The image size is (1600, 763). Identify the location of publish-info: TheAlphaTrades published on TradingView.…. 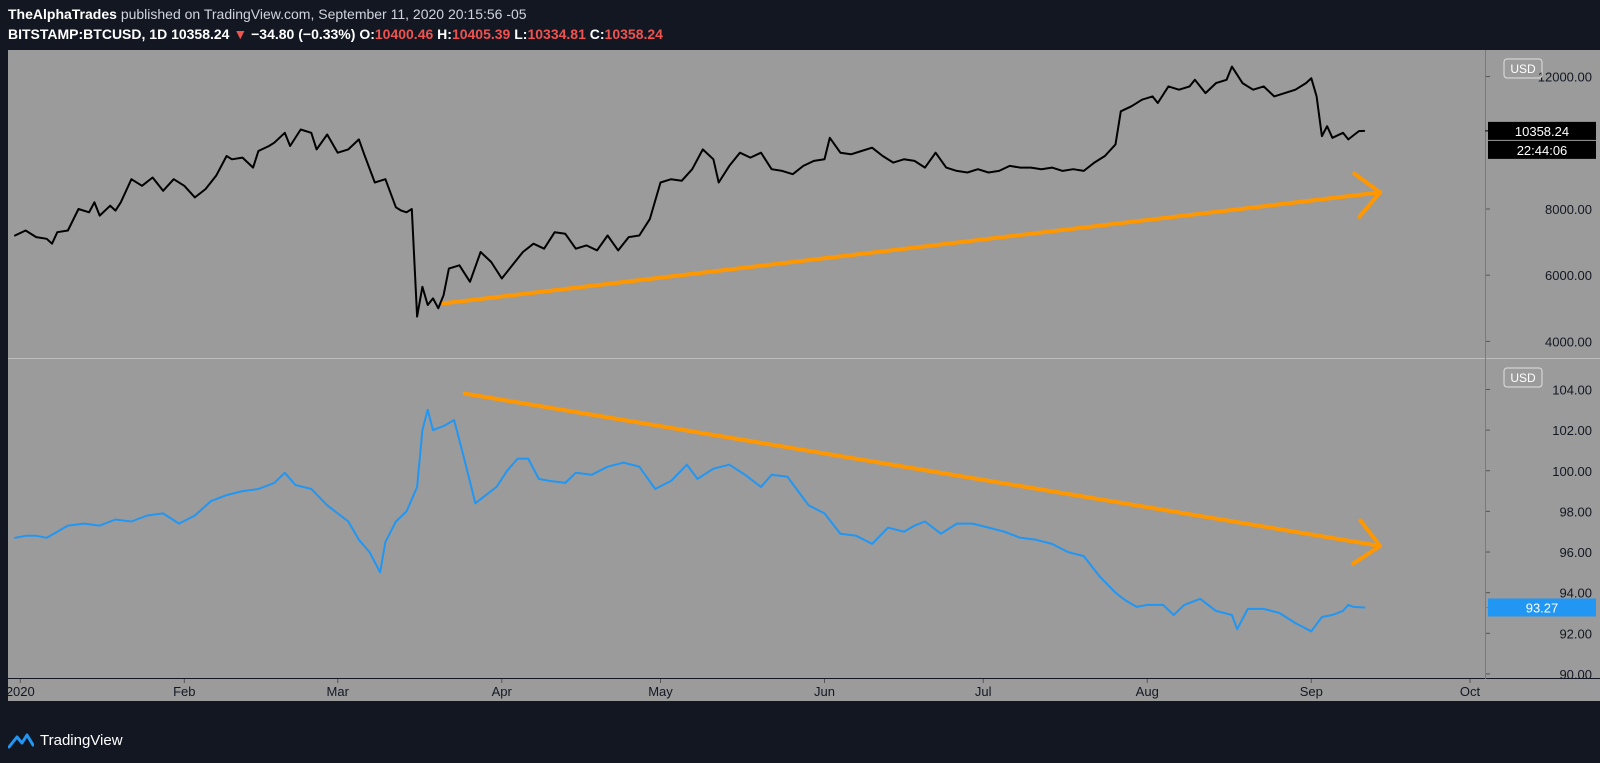
(267, 14).